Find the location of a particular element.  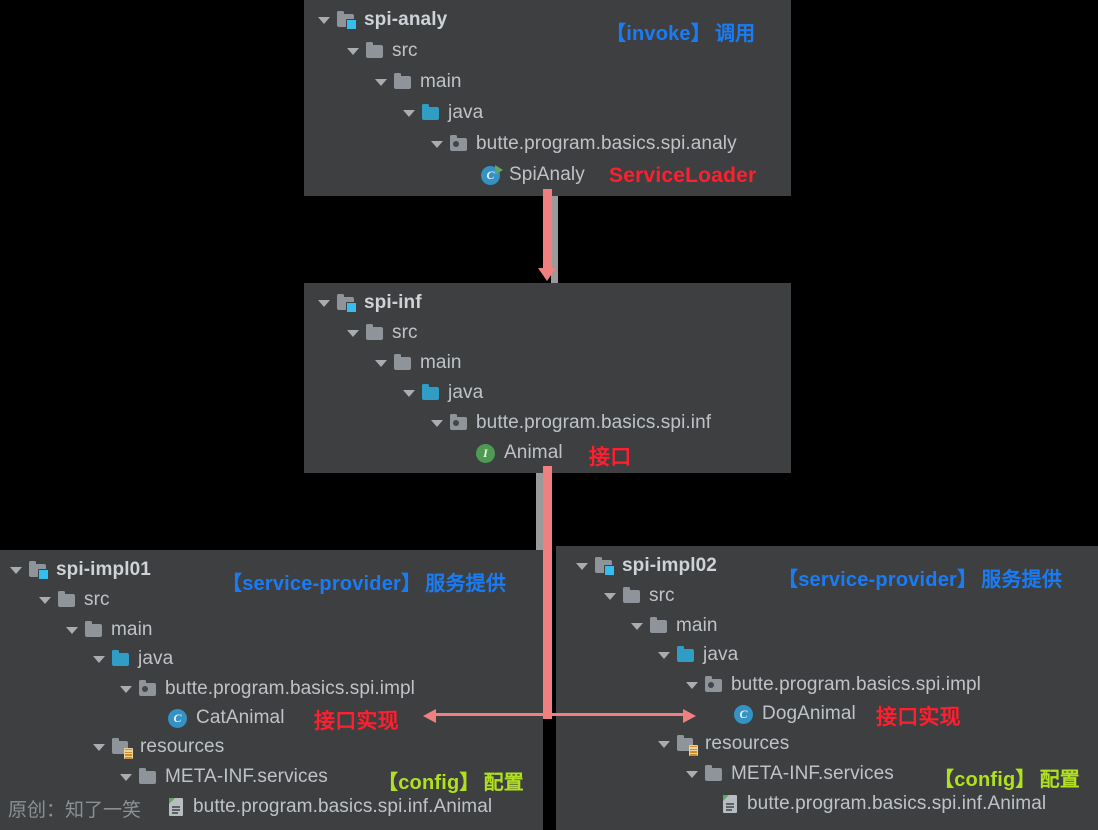

tree-item-label: spi-analy is located at coordinates (406, 19).